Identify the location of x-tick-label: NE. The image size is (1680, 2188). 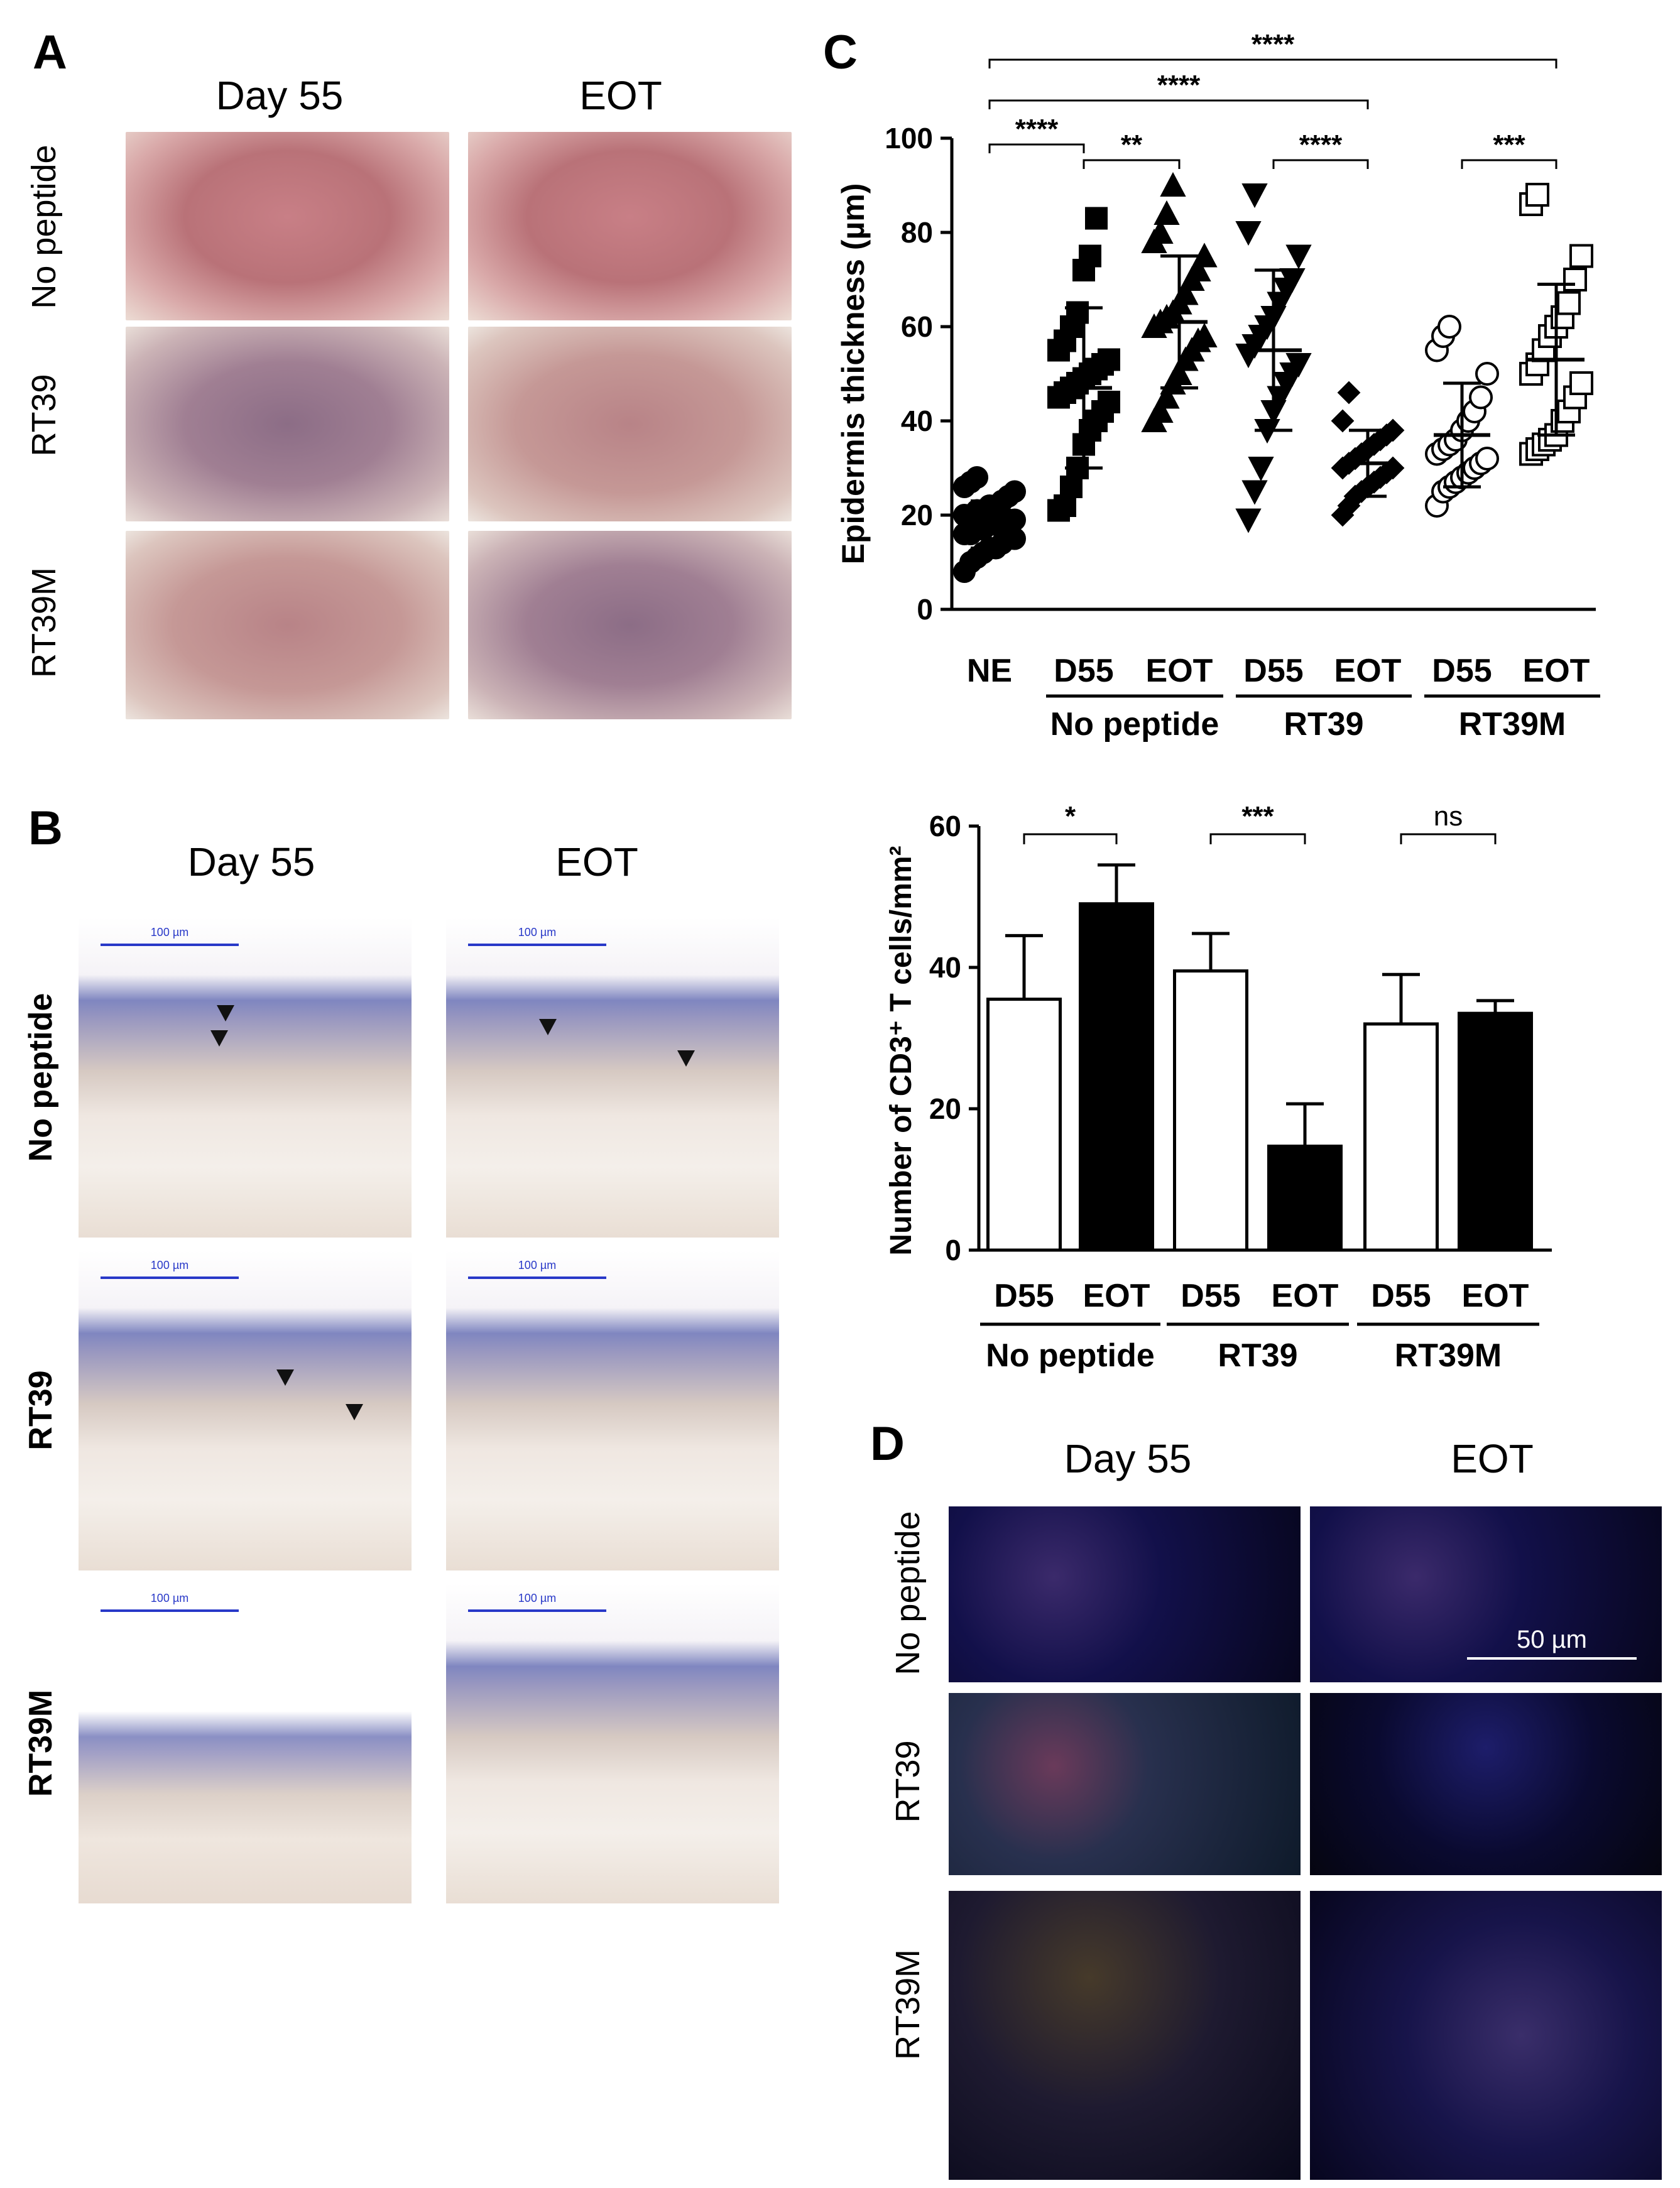
(989, 671).